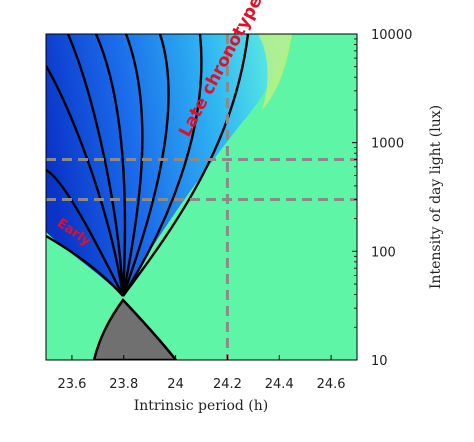 This screenshot has width=474, height=442. I want to click on x-axis-ticks: 23.6 23.8 24 24.2 24.4 24.6, so click(201, 373).